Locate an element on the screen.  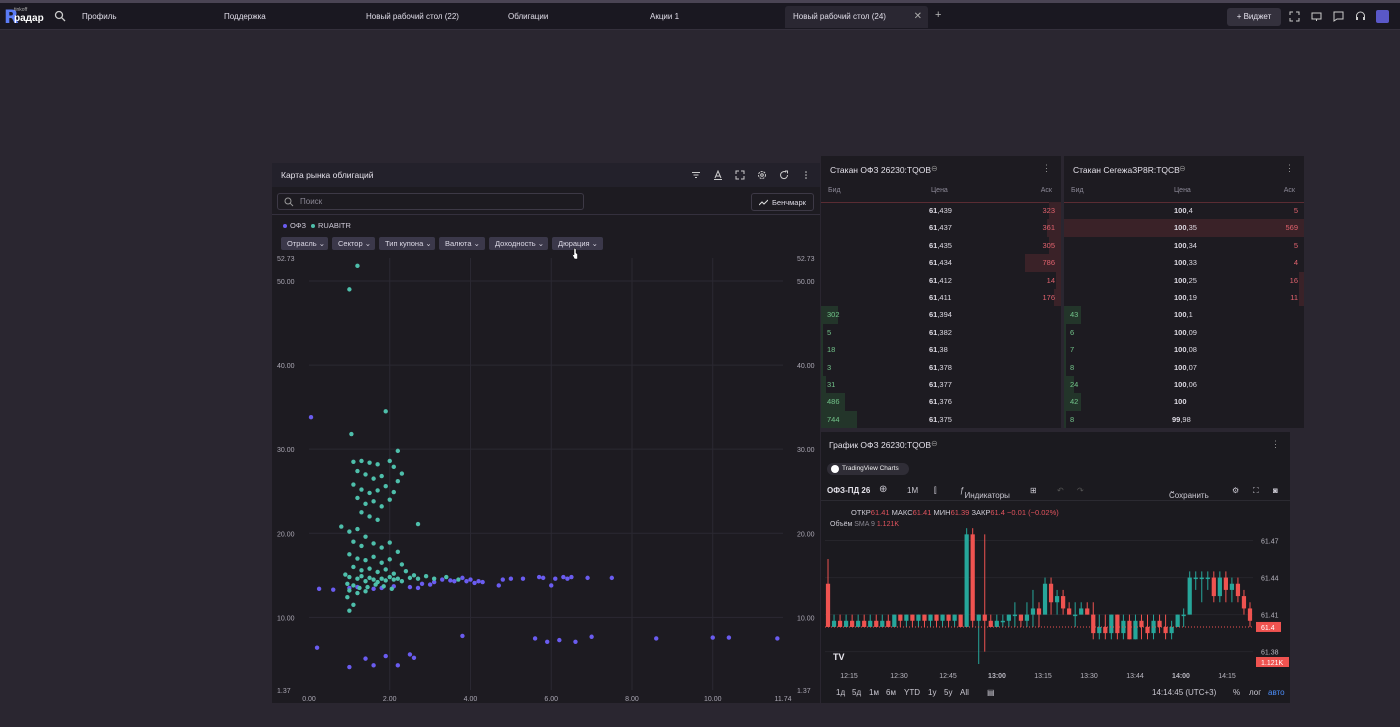
percent-toggle: % is located at coordinates (1237, 692).